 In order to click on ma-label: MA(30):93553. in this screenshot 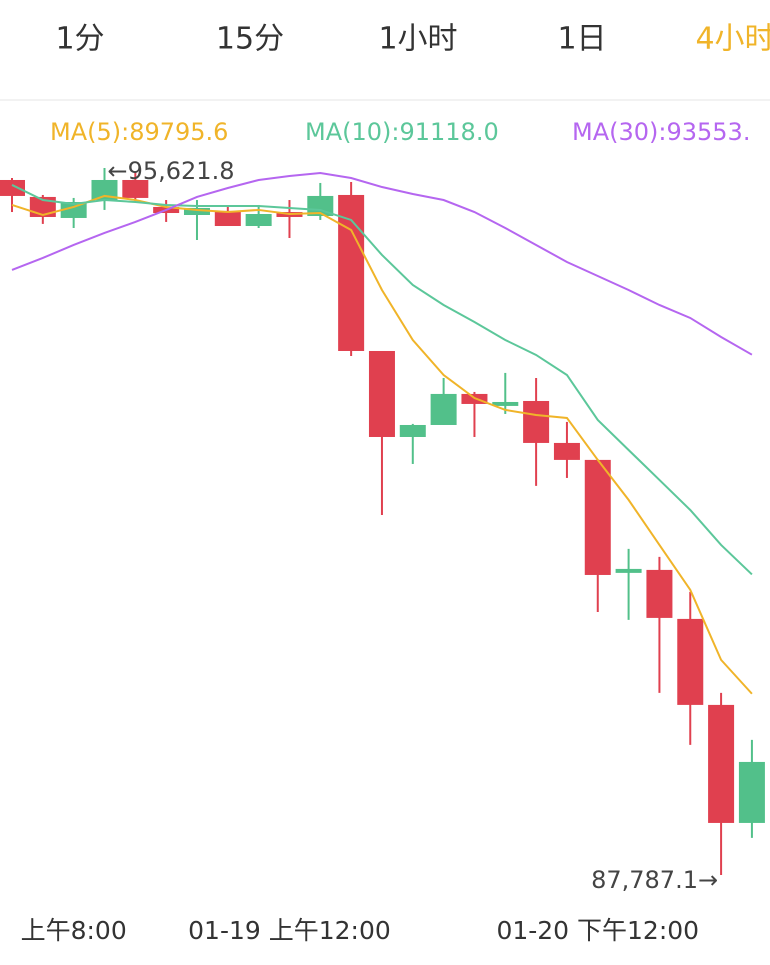, I will do `click(661, 132)`.